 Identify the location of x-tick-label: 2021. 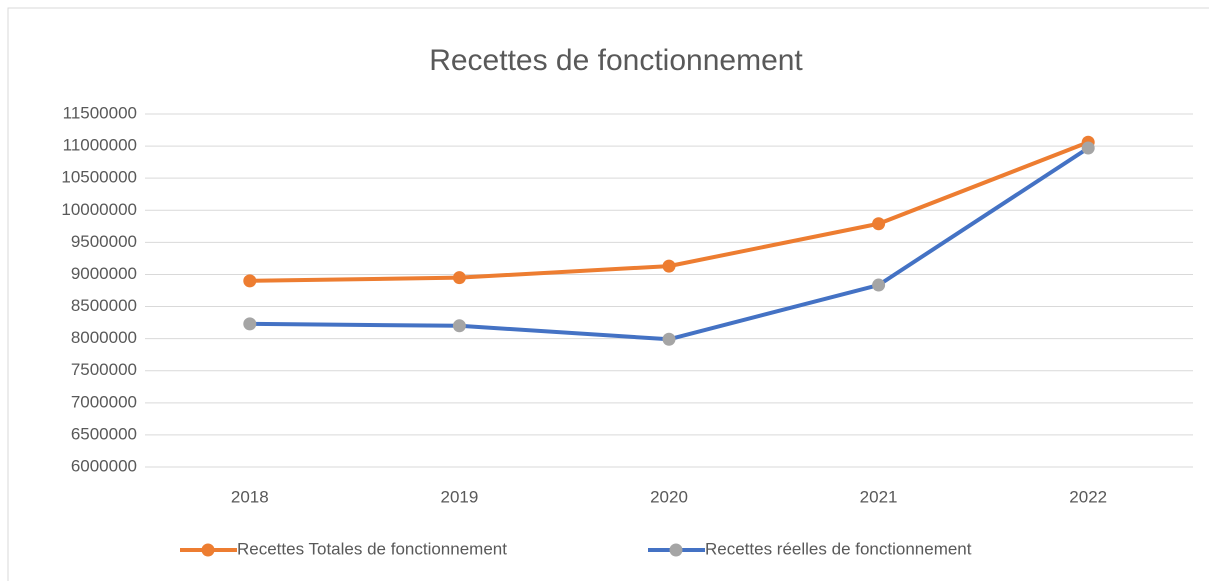
(879, 496).